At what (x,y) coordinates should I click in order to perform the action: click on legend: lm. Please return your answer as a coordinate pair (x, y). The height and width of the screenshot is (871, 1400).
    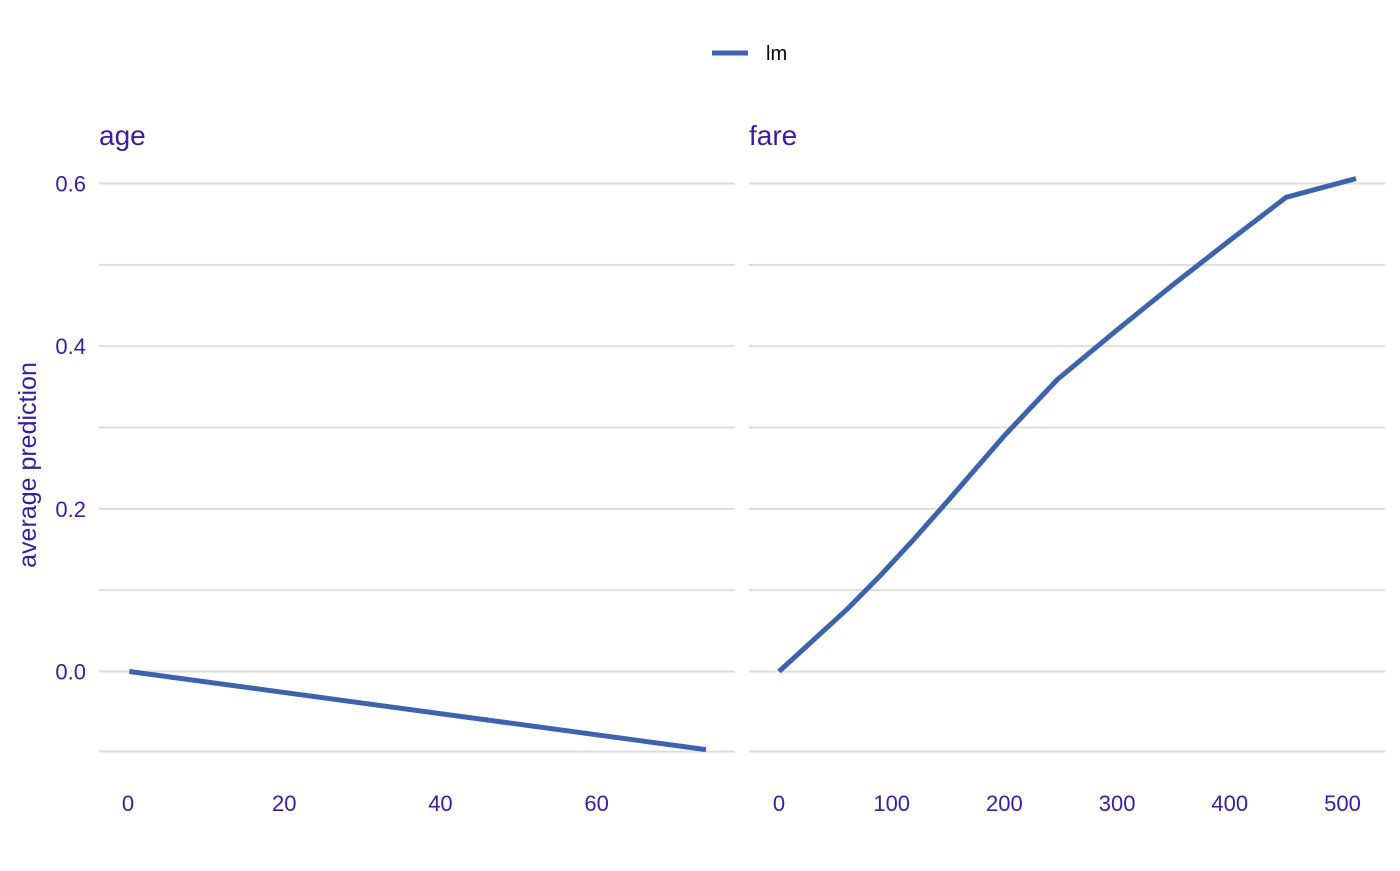
    Looking at the image, I should click on (749, 54).